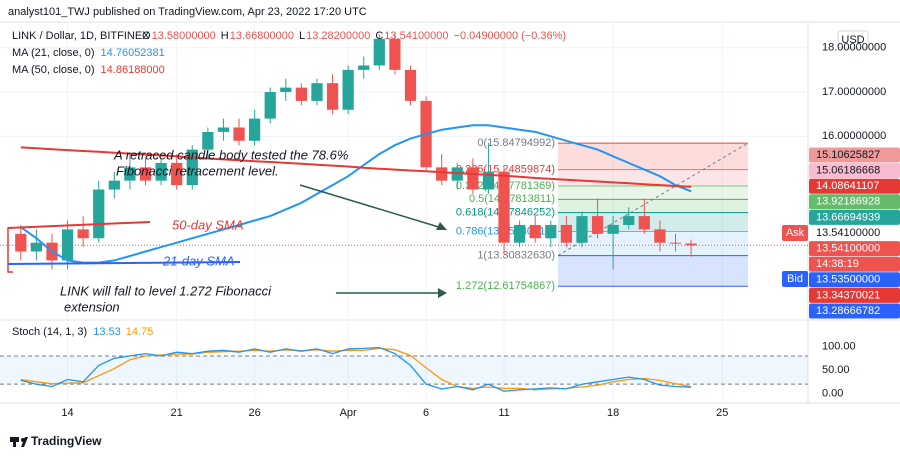 This screenshot has height=457, width=900. Describe the element at coordinates (848, 311) in the screenshot. I see `price-tag-label: 13.28666782` at that location.